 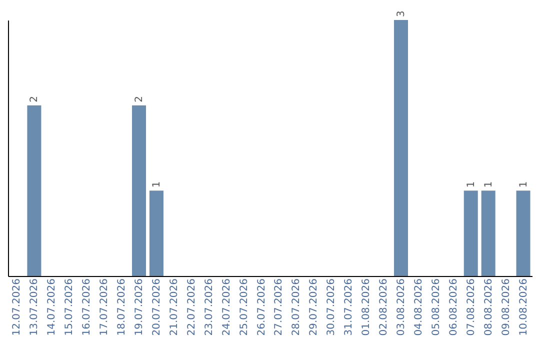 What do you see at coordinates (488, 307) in the screenshot?
I see `x-tick-label: 08.08.2026` at bounding box center [488, 307].